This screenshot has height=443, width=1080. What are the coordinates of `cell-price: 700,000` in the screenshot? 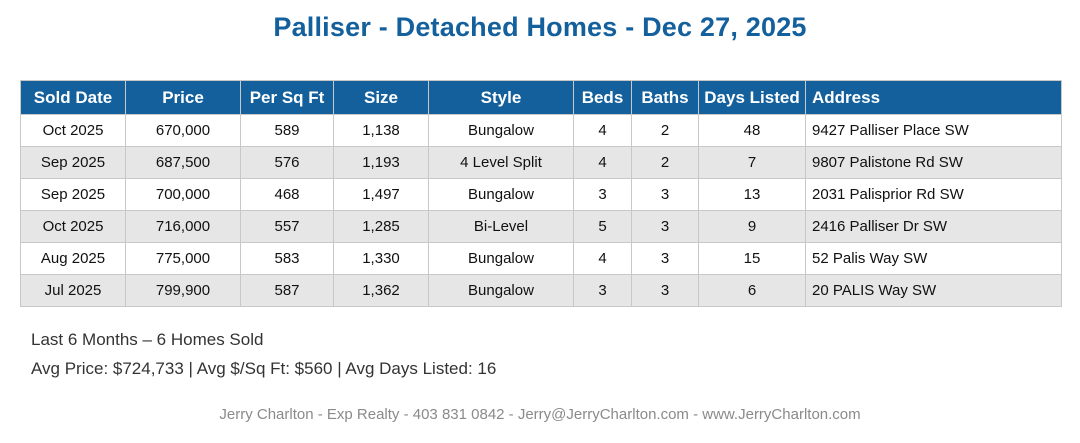 It's located at (183, 194).